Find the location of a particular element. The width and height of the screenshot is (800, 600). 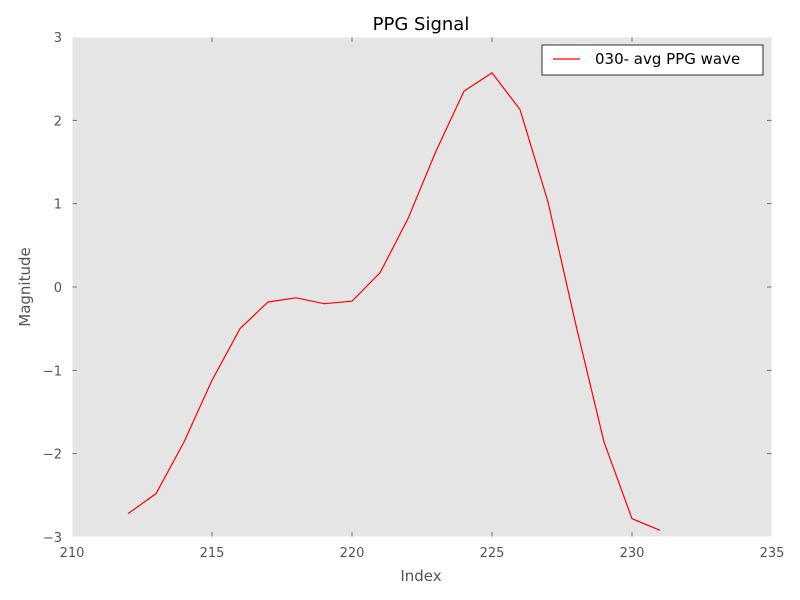

y-tick-label: 3 is located at coordinates (58, 38).